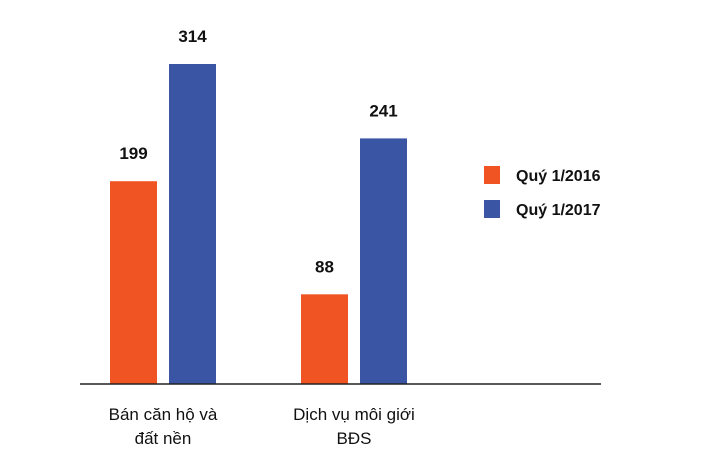 This screenshot has height=467, width=720. Describe the element at coordinates (192, 36) in the screenshot. I see `value-label-0-1: 314` at that location.